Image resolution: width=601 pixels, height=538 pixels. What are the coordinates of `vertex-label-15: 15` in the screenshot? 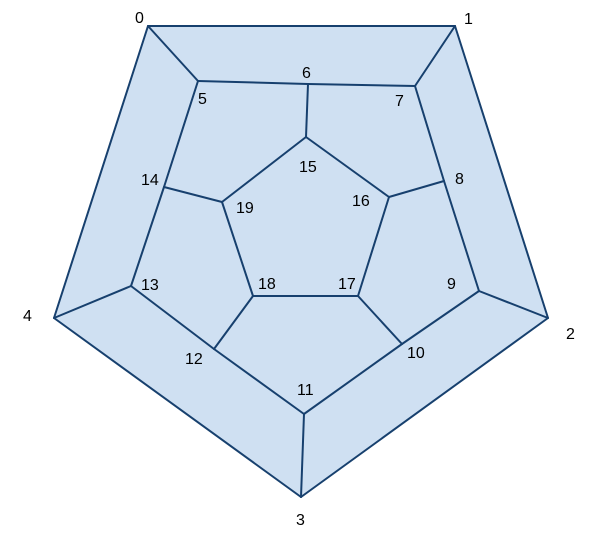 It's located at (308, 167).